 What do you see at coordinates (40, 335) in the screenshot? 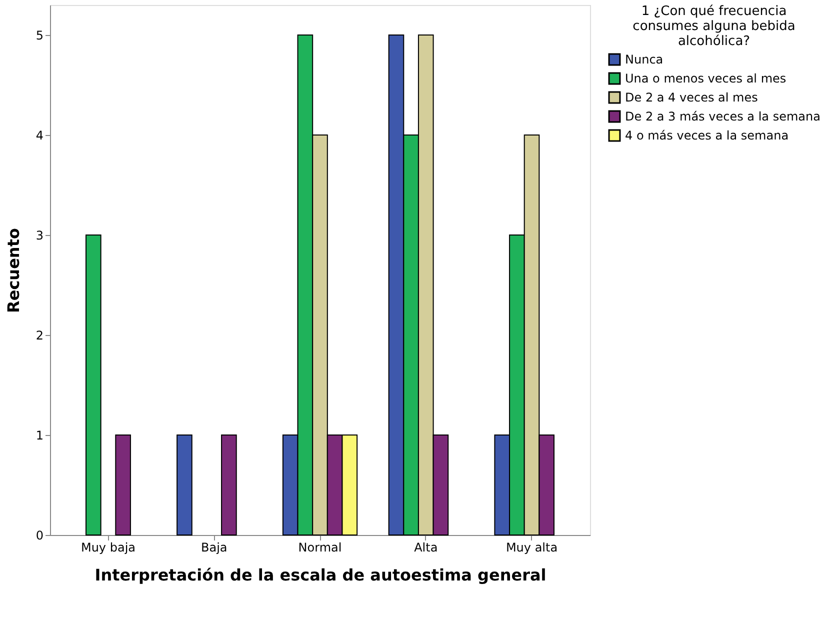
I see `y-tick-label: 2` at bounding box center [40, 335].